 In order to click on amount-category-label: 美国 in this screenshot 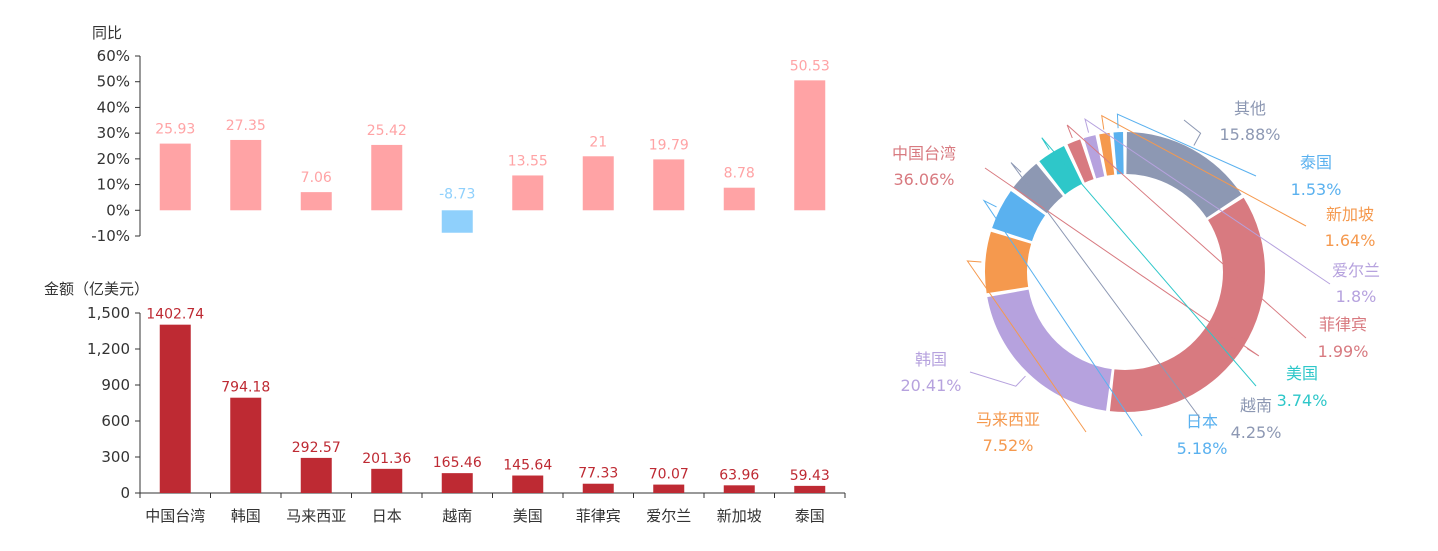, I will do `click(528, 516)`.